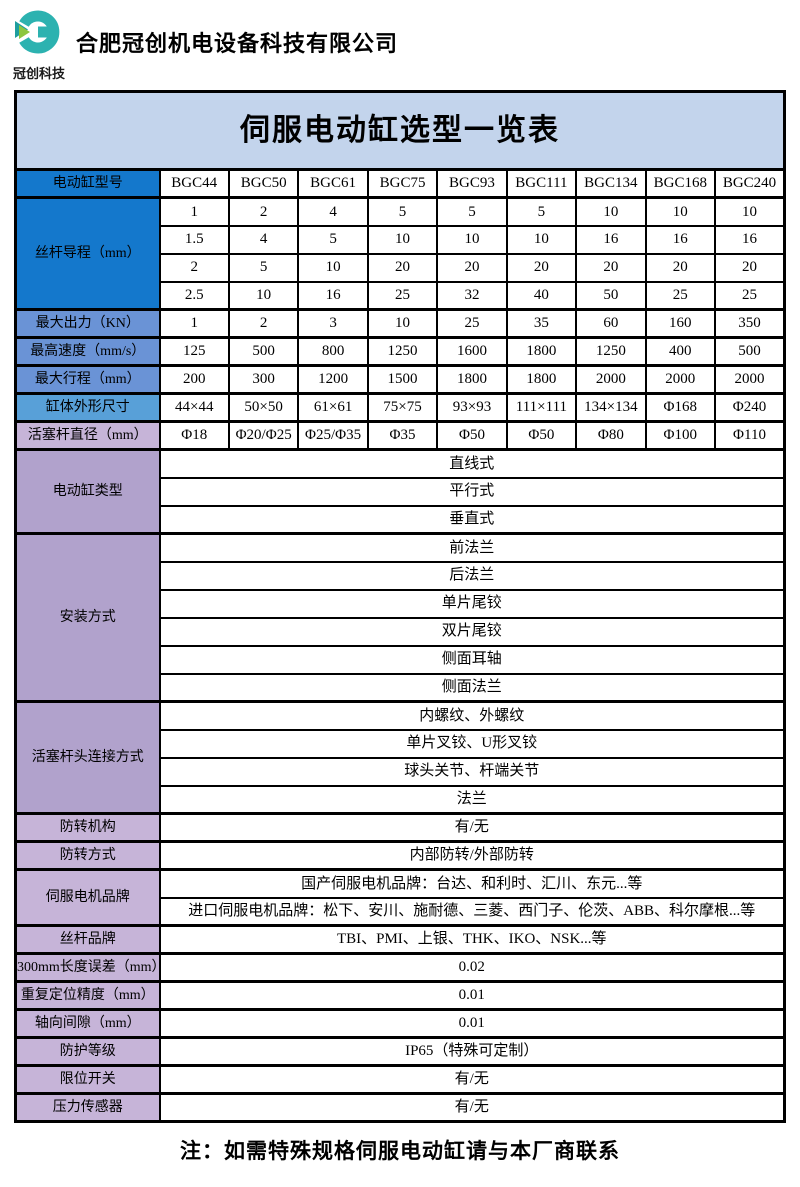 The image size is (800, 1187). I want to click on row-label: 缸体外形尺寸, so click(87, 407).